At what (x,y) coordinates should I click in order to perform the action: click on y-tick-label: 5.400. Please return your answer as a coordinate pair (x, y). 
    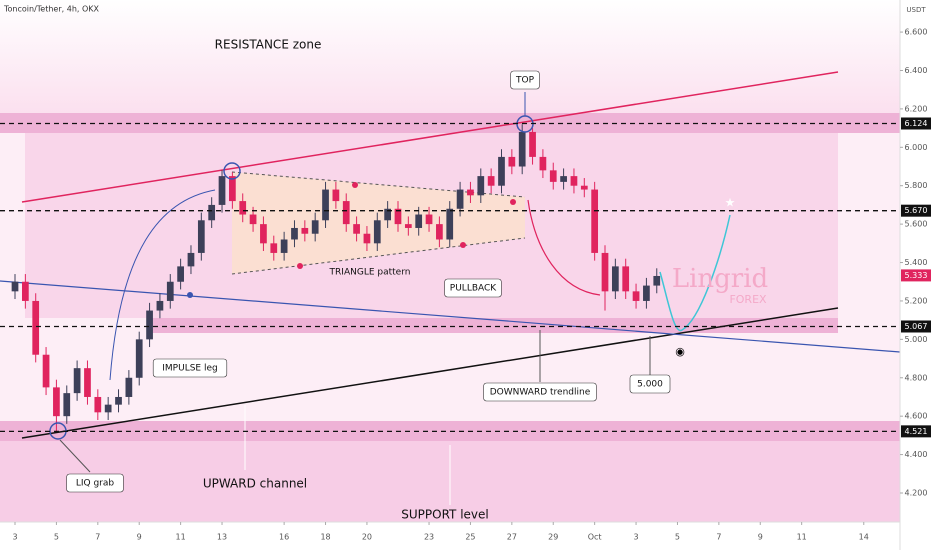
    Looking at the image, I should click on (916, 262).